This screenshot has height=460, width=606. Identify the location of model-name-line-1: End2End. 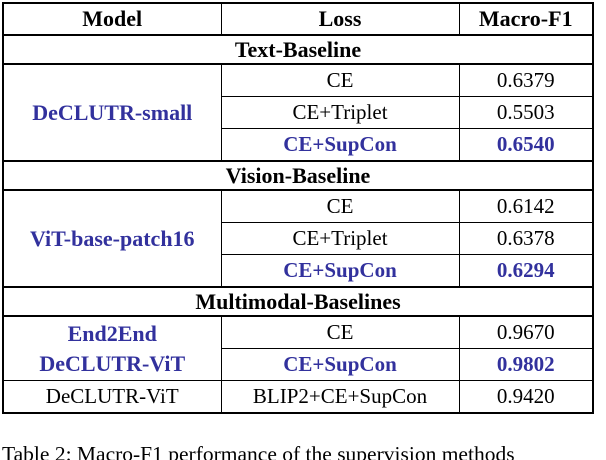
(112, 333).